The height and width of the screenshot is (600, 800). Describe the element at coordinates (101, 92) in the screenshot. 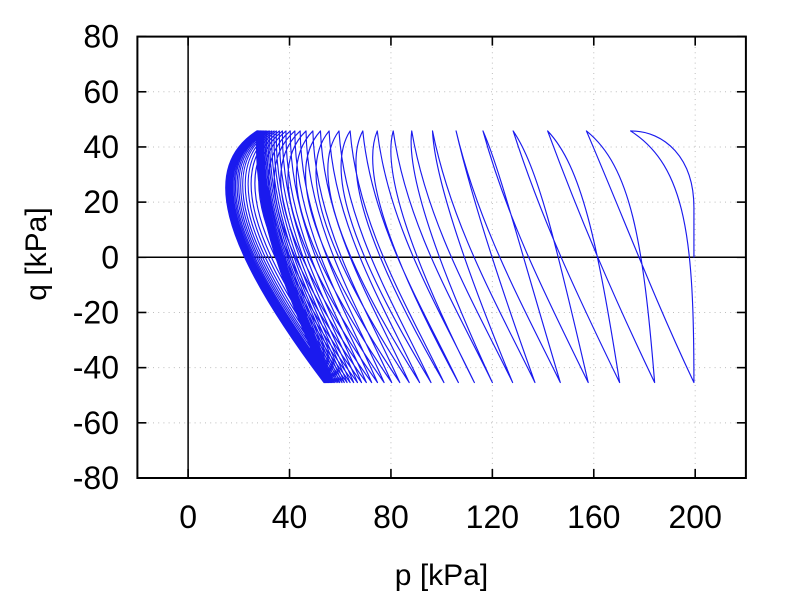

I see `y-tick-label: 60` at that location.